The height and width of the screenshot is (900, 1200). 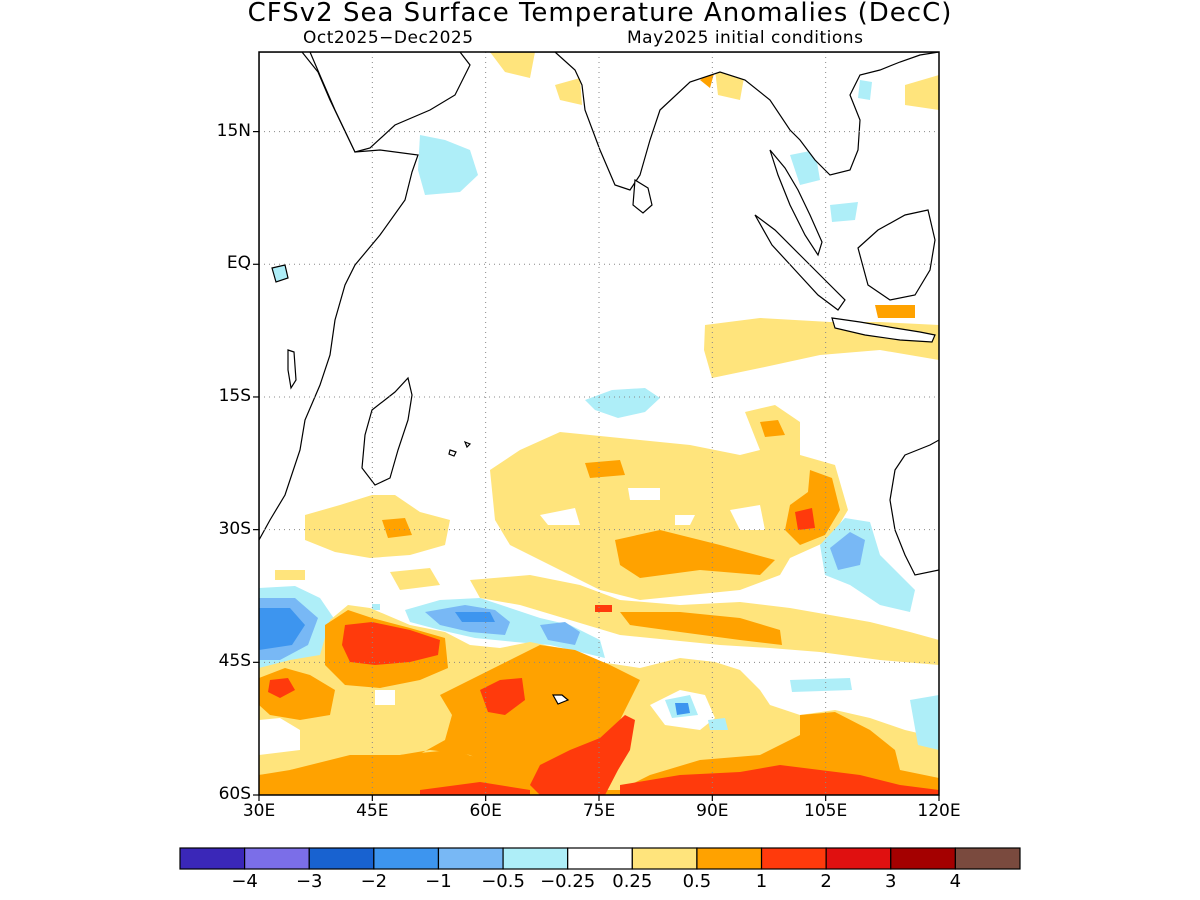 I want to click on sri-lanka-land, so click(x=642, y=196).